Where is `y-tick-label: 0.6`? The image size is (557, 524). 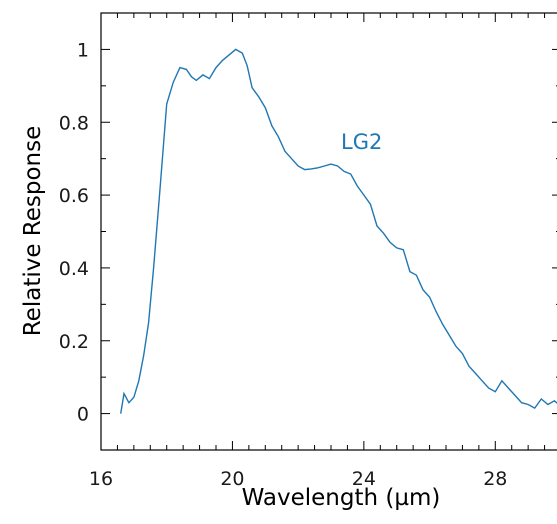
y-tick-label: 0.6 is located at coordinates (74, 196).